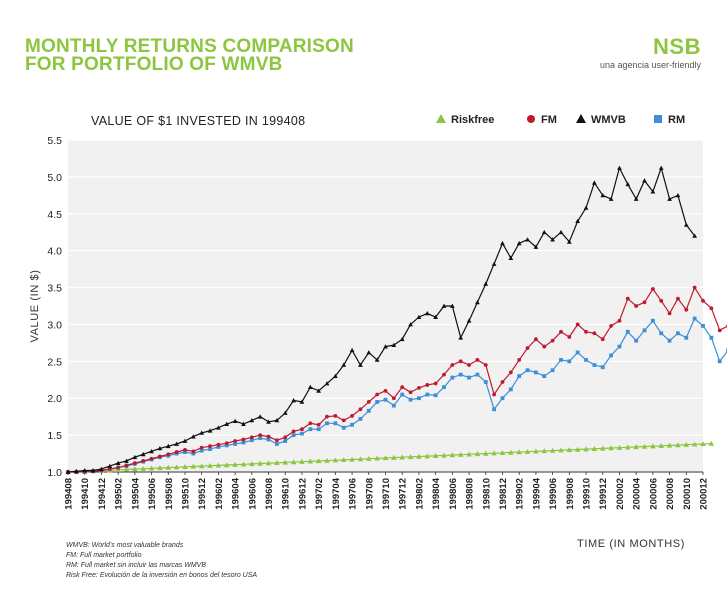 This screenshot has width=727, height=610. I want to click on x-tick-label: 199812, so click(503, 494).